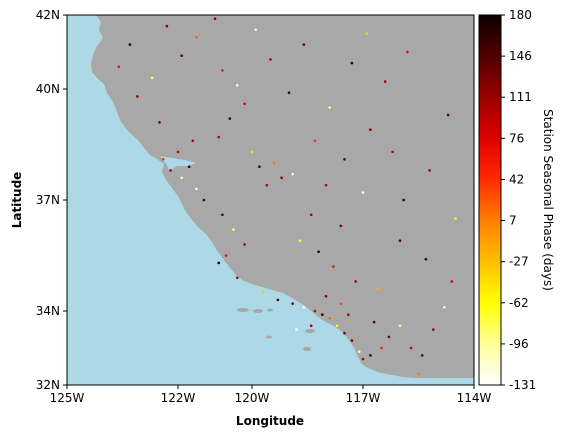 The image size is (564, 438). What do you see at coordinates (67, 398) in the screenshot?
I see `x-tick-label: 125W` at bounding box center [67, 398].